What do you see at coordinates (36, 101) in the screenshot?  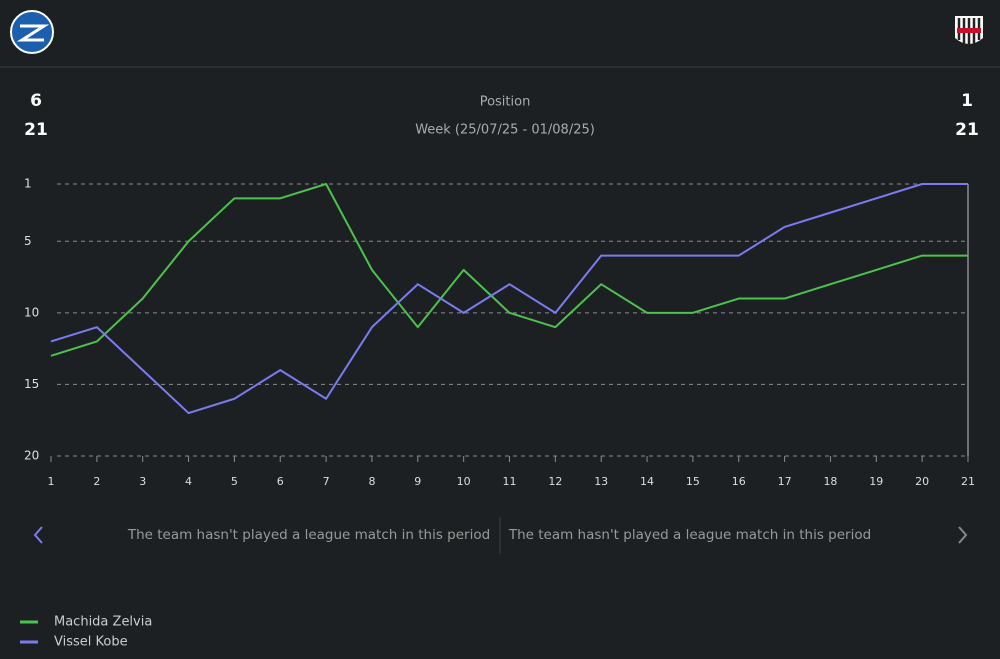 I see `home-stat: 6` at bounding box center [36, 101].